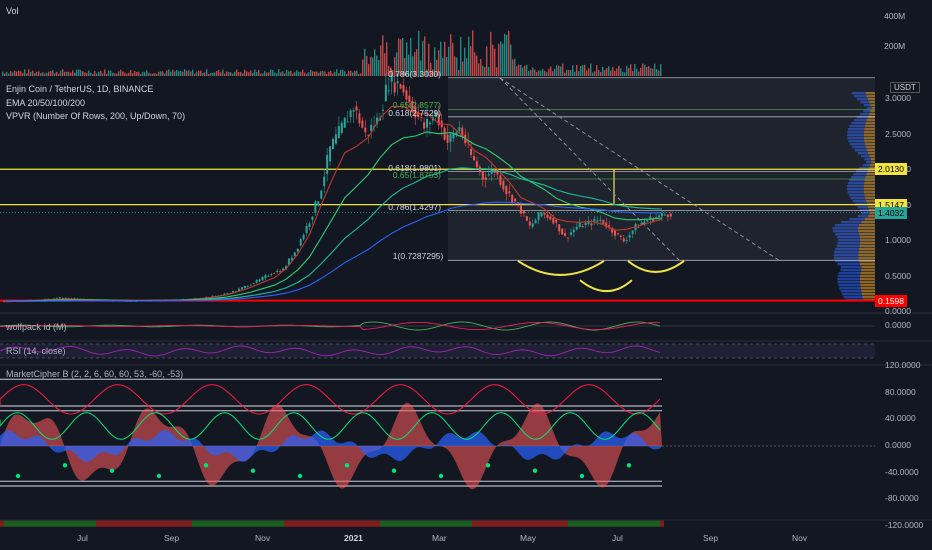  I want to click on mc-tick-label: 0.0000, so click(898, 445).